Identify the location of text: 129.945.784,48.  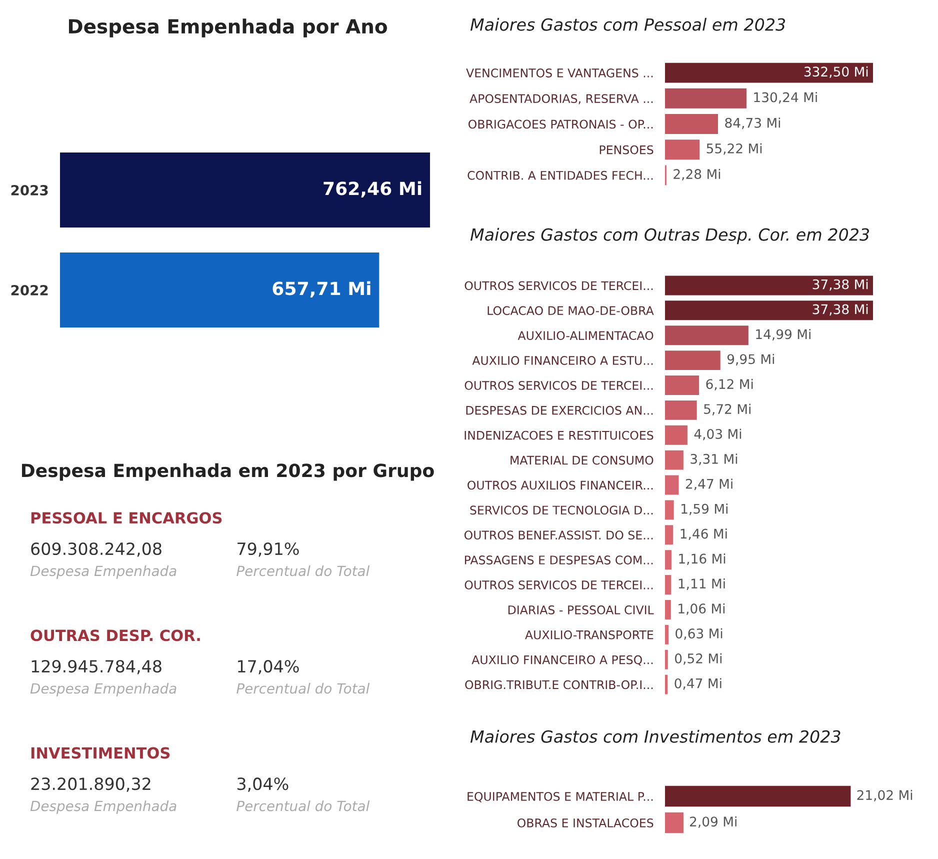
(97, 667).